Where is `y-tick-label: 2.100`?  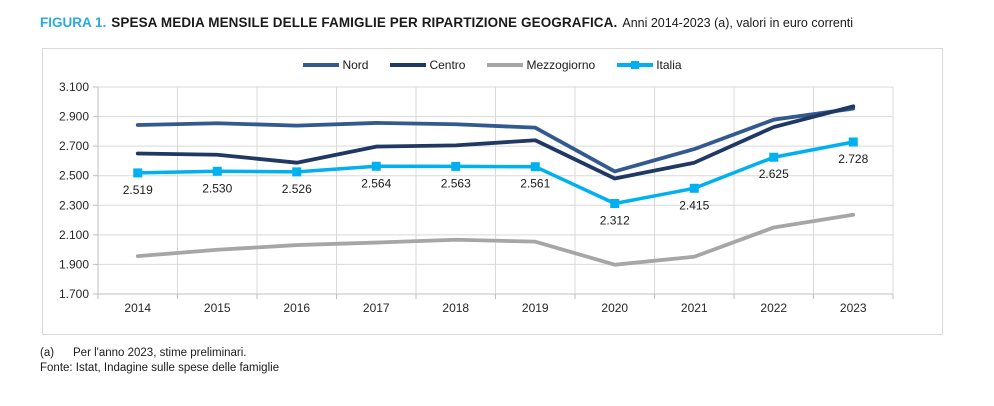
y-tick-label: 2.100 is located at coordinates (74, 235).